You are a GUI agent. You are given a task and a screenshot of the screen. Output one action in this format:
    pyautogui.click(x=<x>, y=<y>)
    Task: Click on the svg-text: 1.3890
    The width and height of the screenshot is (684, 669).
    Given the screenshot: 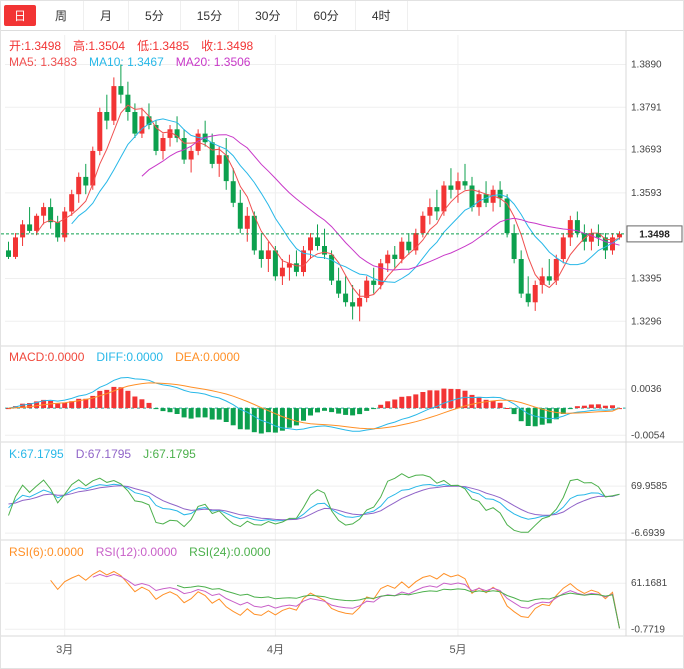 What is the action you would take?
    pyautogui.click(x=646, y=65)
    